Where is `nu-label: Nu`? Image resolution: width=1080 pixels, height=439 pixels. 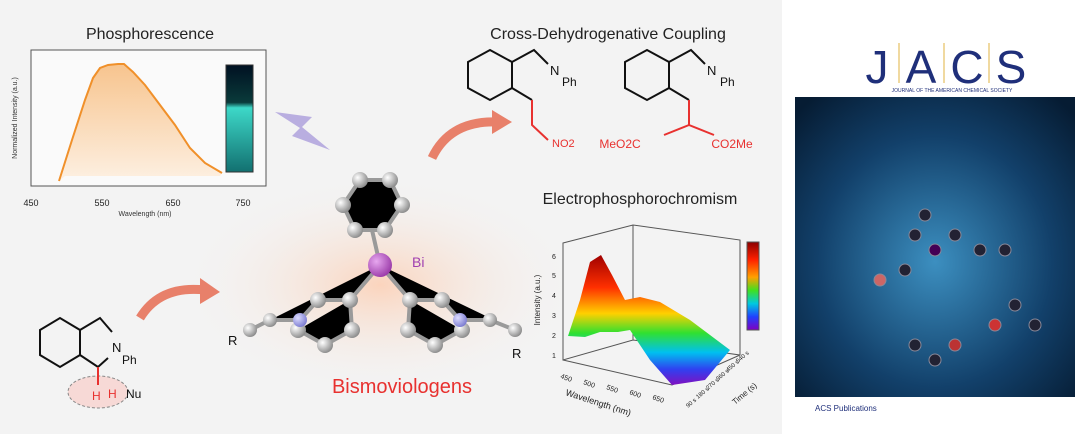 nu-label: Nu is located at coordinates (133, 394).